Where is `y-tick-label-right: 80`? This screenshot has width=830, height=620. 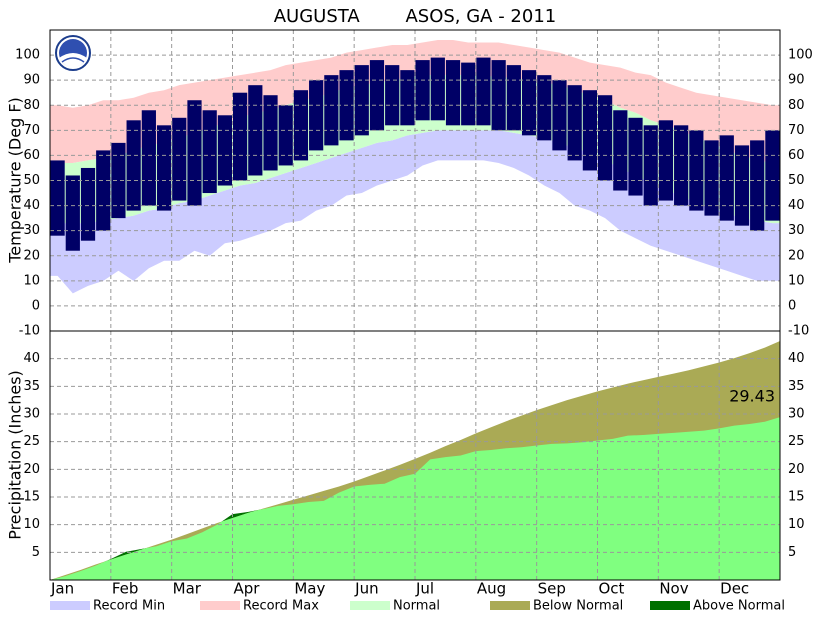
y-tick-label-right: 80 is located at coordinates (796, 105).